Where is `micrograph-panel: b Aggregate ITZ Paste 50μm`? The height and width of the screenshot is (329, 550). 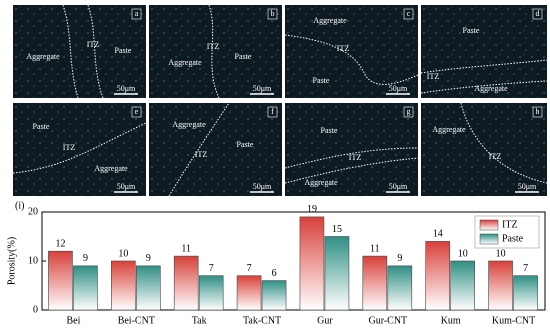
micrograph-panel: b Aggregate ITZ Paste 50μm is located at coordinates (215, 51).